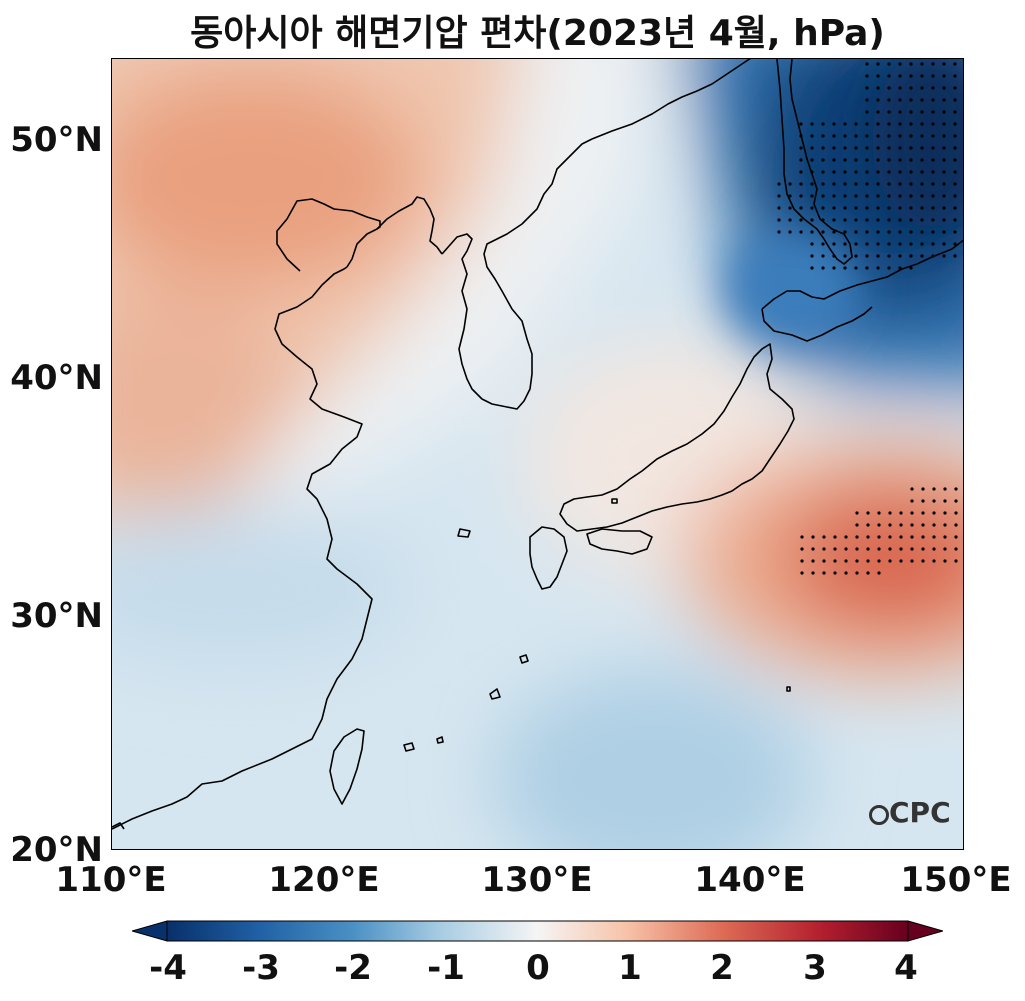 The image size is (1025, 1001). What do you see at coordinates (879, 815) in the screenshot?
I see `globe-icon` at bounding box center [879, 815].